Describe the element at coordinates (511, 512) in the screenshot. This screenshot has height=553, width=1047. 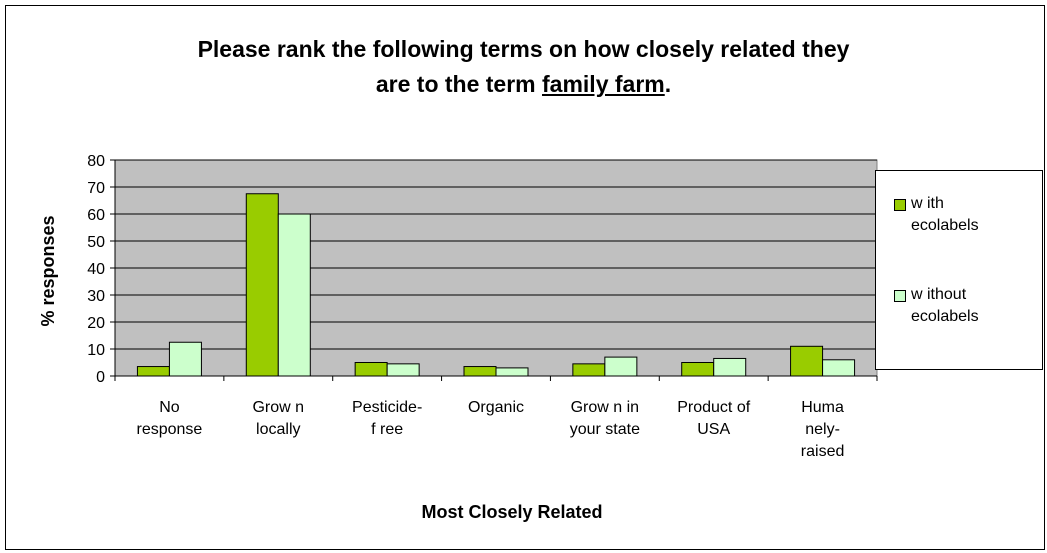
I see `x-axis-label: Most Closely Related` at that location.